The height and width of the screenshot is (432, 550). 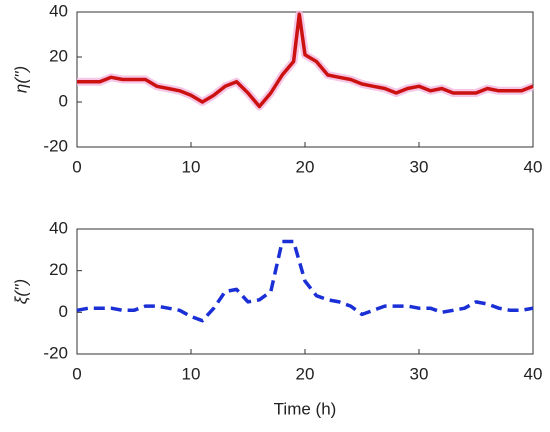 What do you see at coordinates (305, 408) in the screenshot?
I see `x-axis-label: Time (h)` at bounding box center [305, 408].